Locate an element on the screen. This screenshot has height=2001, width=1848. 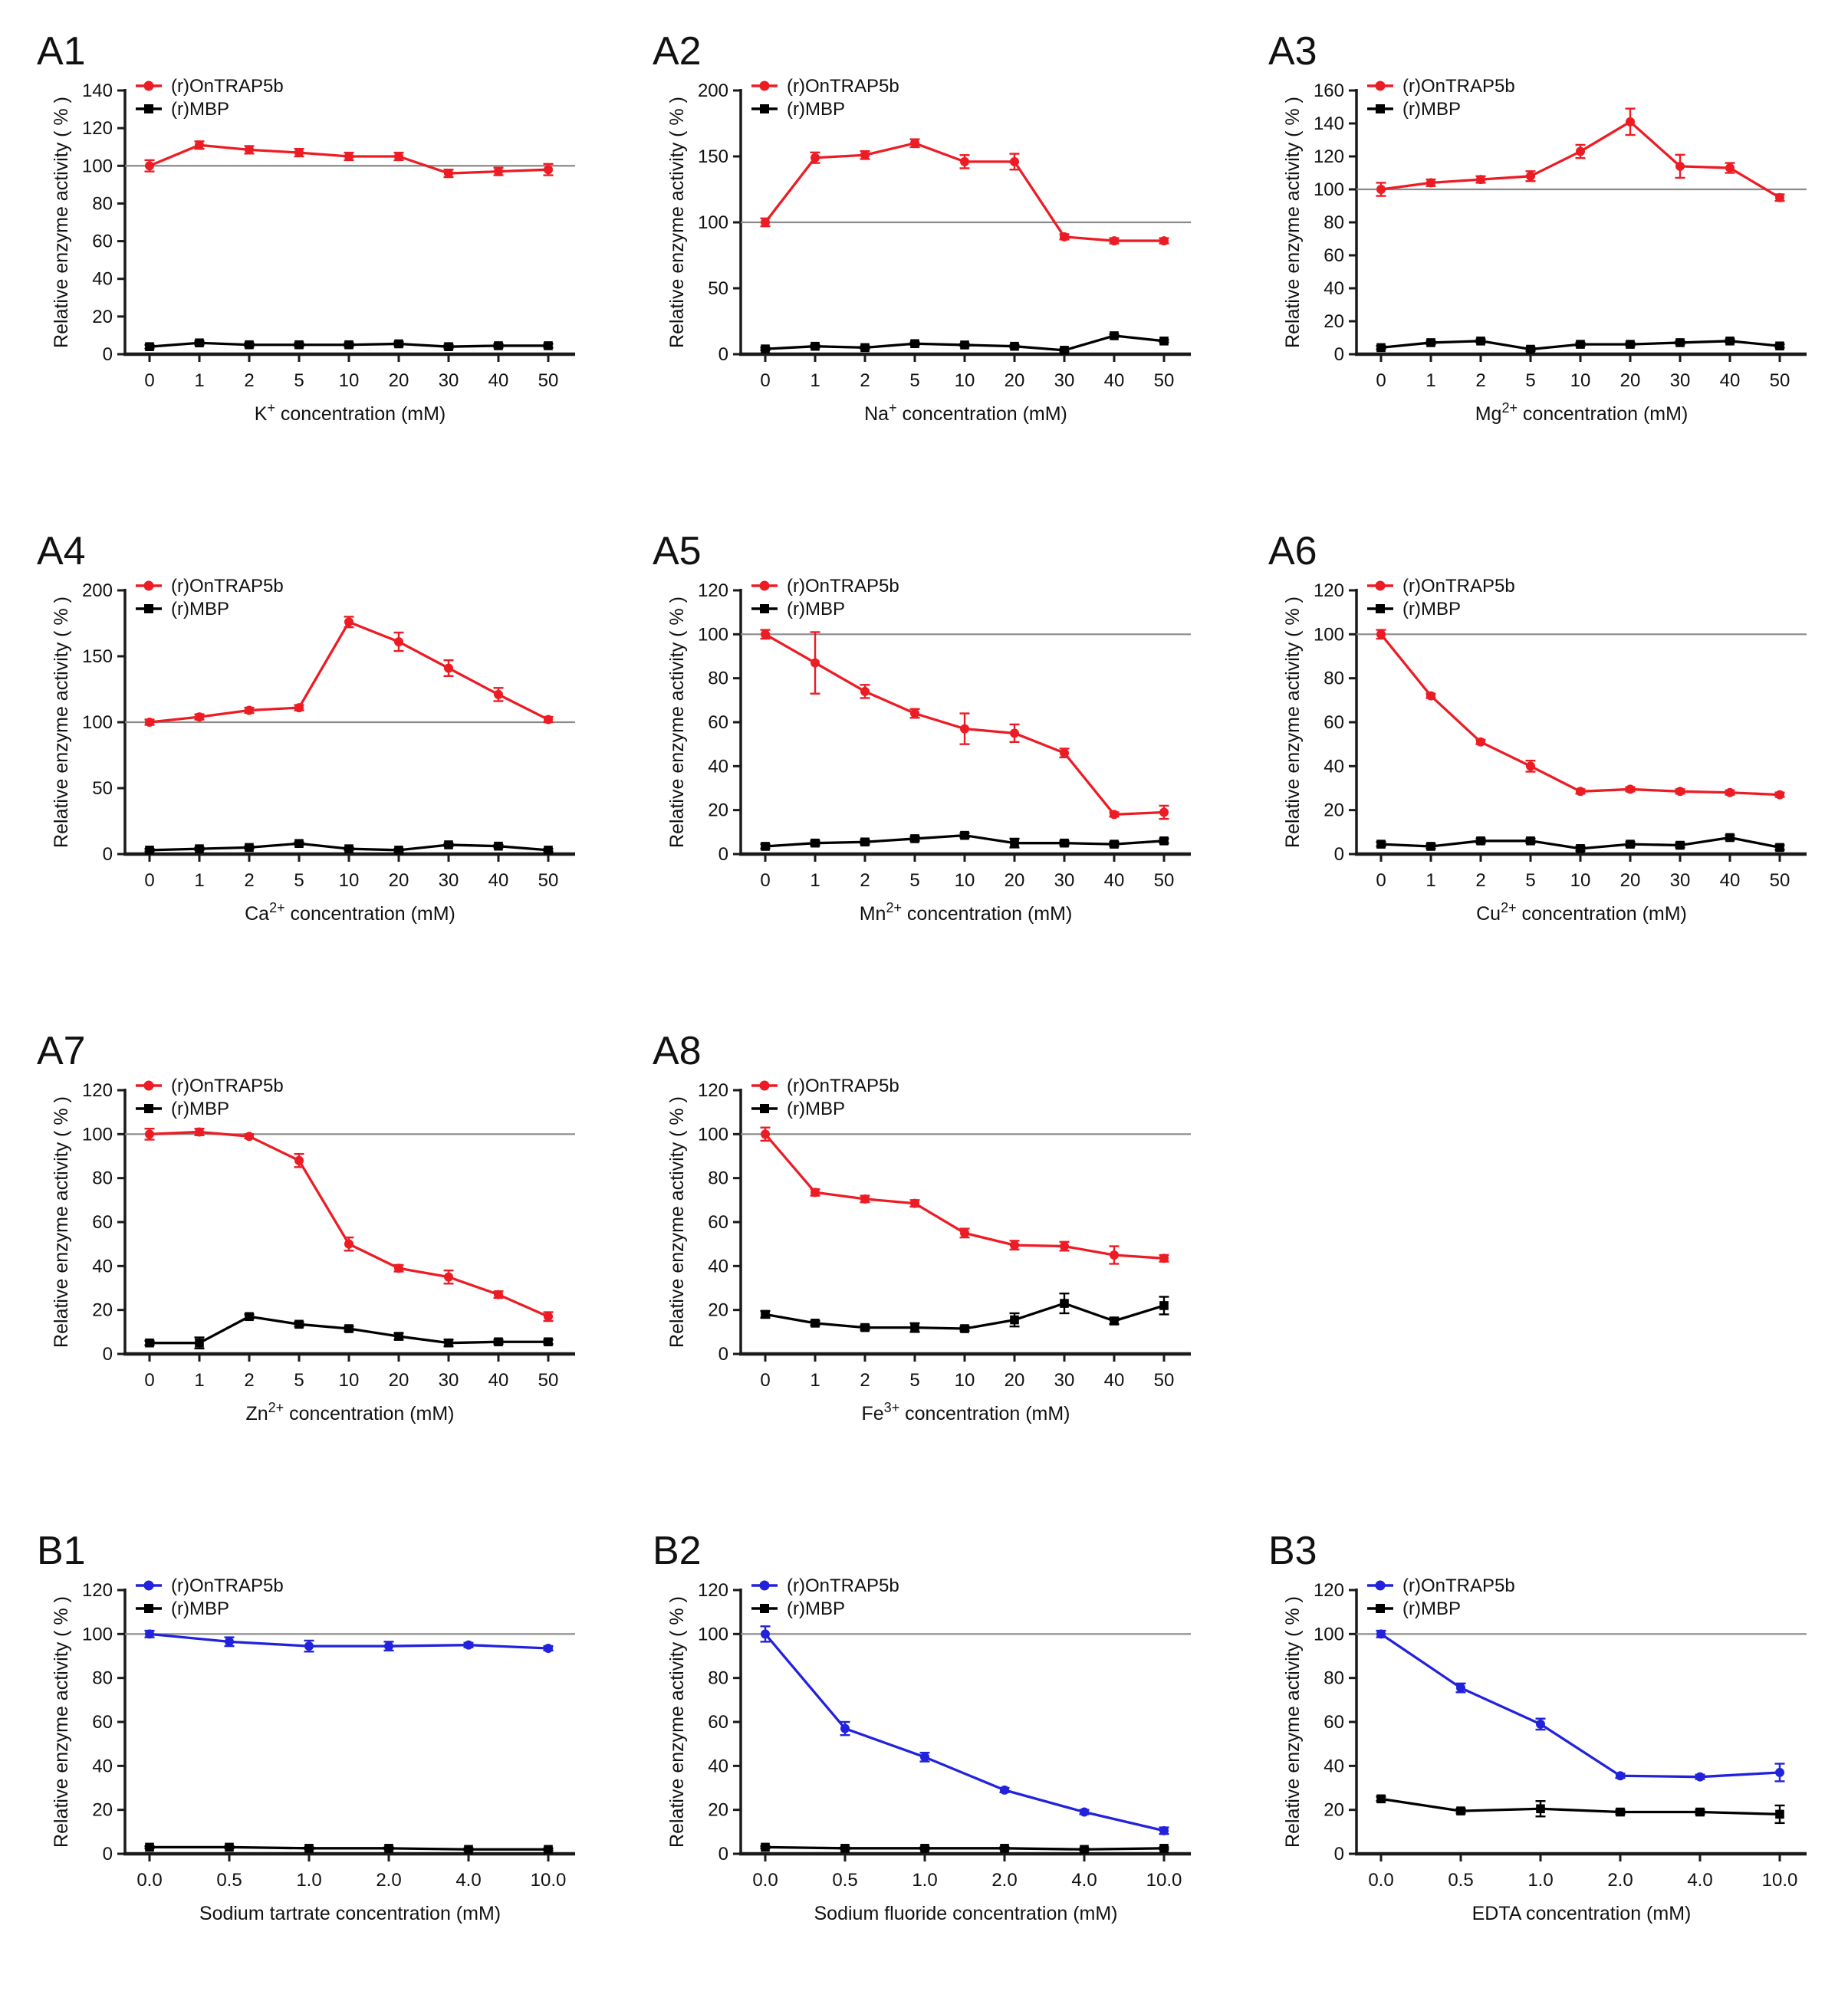
y-tick-label: 80 is located at coordinates (718, 679).